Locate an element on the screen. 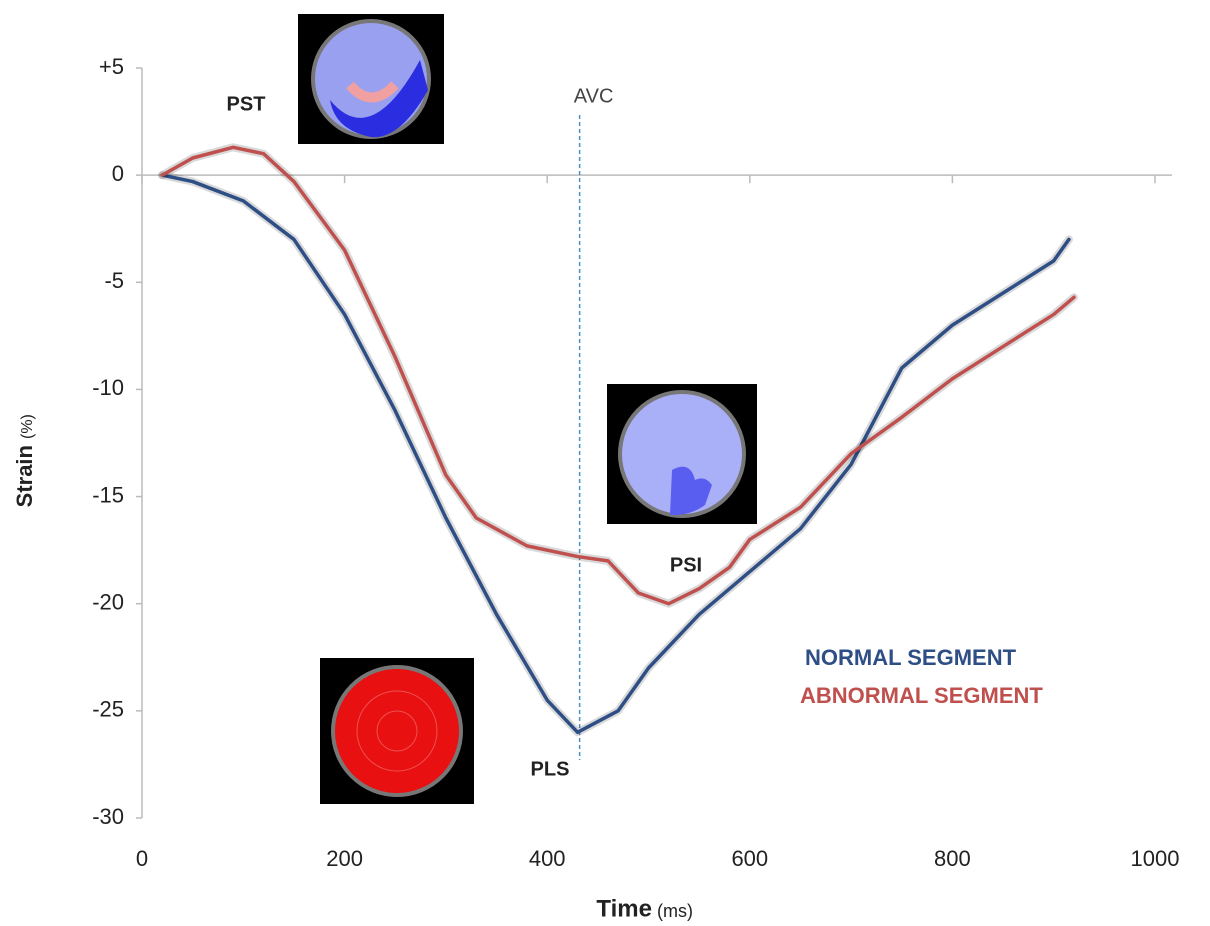  y-tick-label: -15 is located at coordinates (108, 494).